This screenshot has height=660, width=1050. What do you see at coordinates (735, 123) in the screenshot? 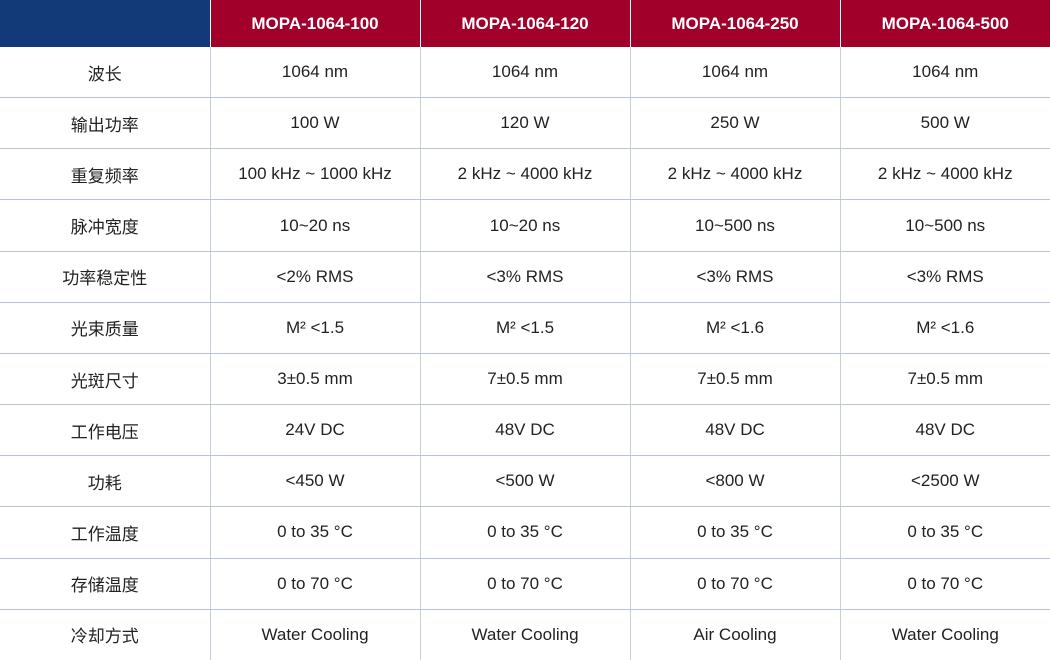
I see `table-cell: 250 W` at bounding box center [735, 123].